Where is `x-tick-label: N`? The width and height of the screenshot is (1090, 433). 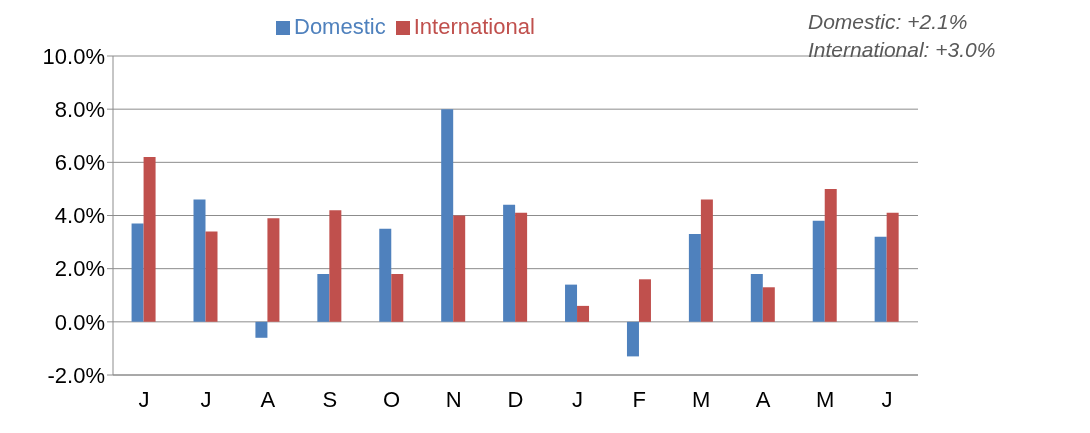
x-tick-label: N is located at coordinates (453, 399).